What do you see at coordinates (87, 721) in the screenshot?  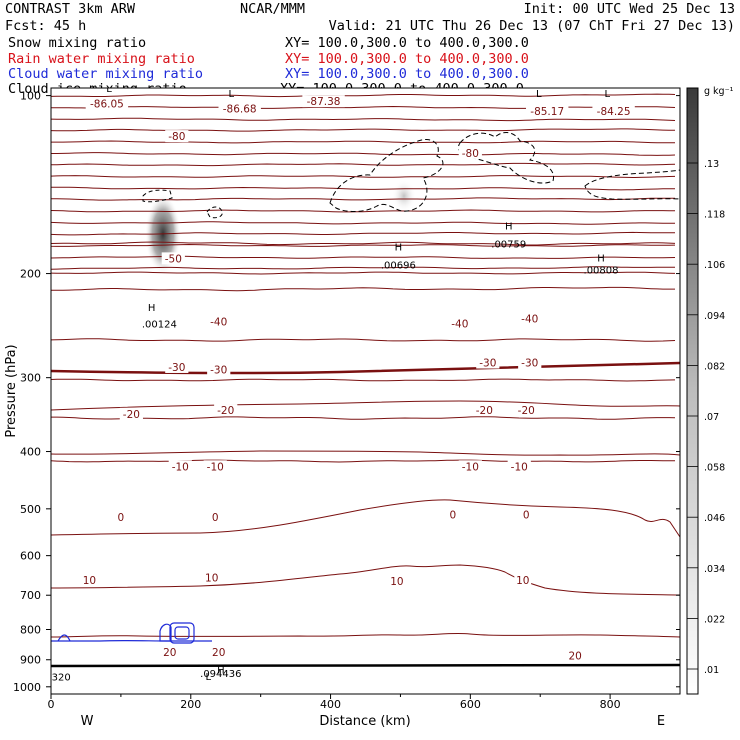 I see `x-axis-west-label: W` at bounding box center [87, 721].